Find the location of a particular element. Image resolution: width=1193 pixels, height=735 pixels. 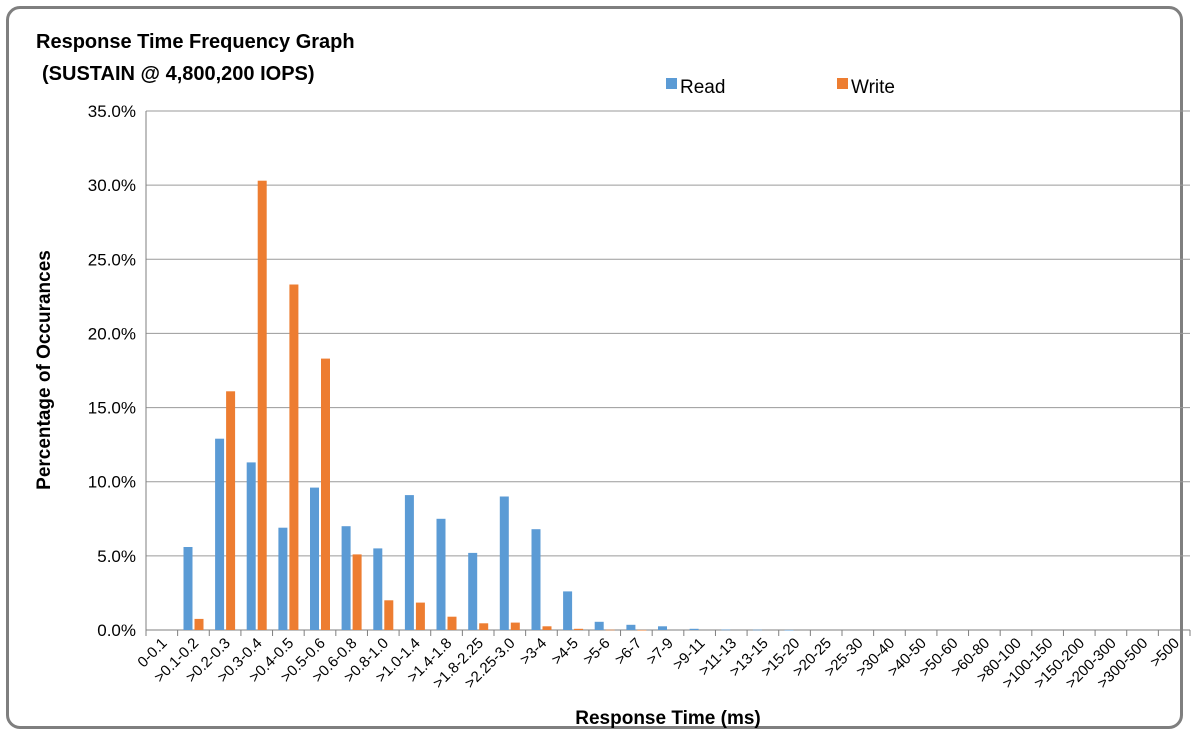

y-tick-label: 15.0% is located at coordinates (112, 408).